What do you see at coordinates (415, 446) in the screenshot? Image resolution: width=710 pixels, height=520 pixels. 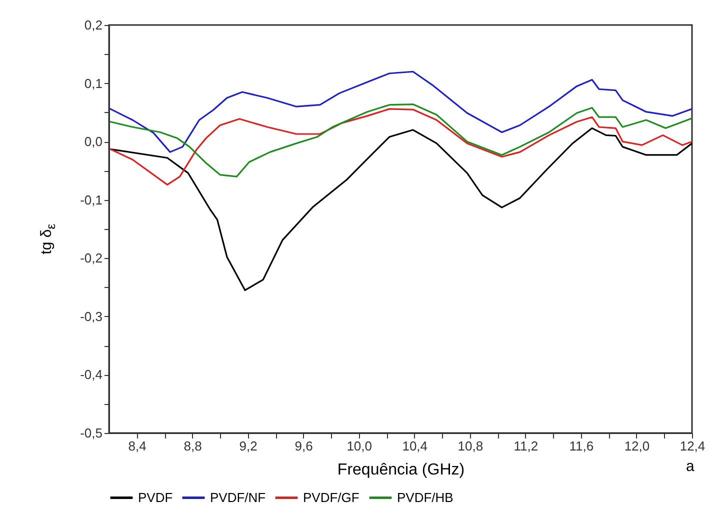 I see `x-tick-label: 10,4` at bounding box center [415, 446].